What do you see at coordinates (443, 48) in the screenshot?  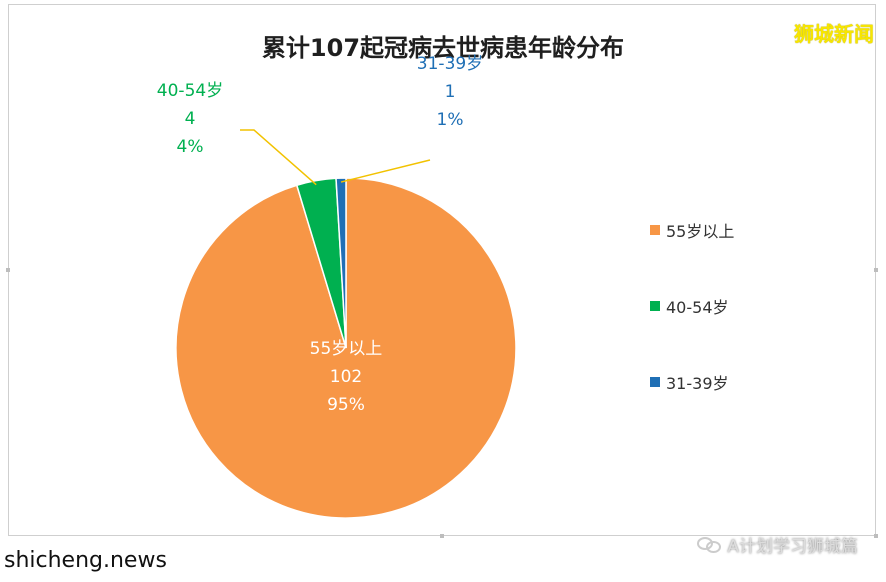 I see `chart-title: 累计107起冠病去世病患年龄分布` at bounding box center [443, 48].